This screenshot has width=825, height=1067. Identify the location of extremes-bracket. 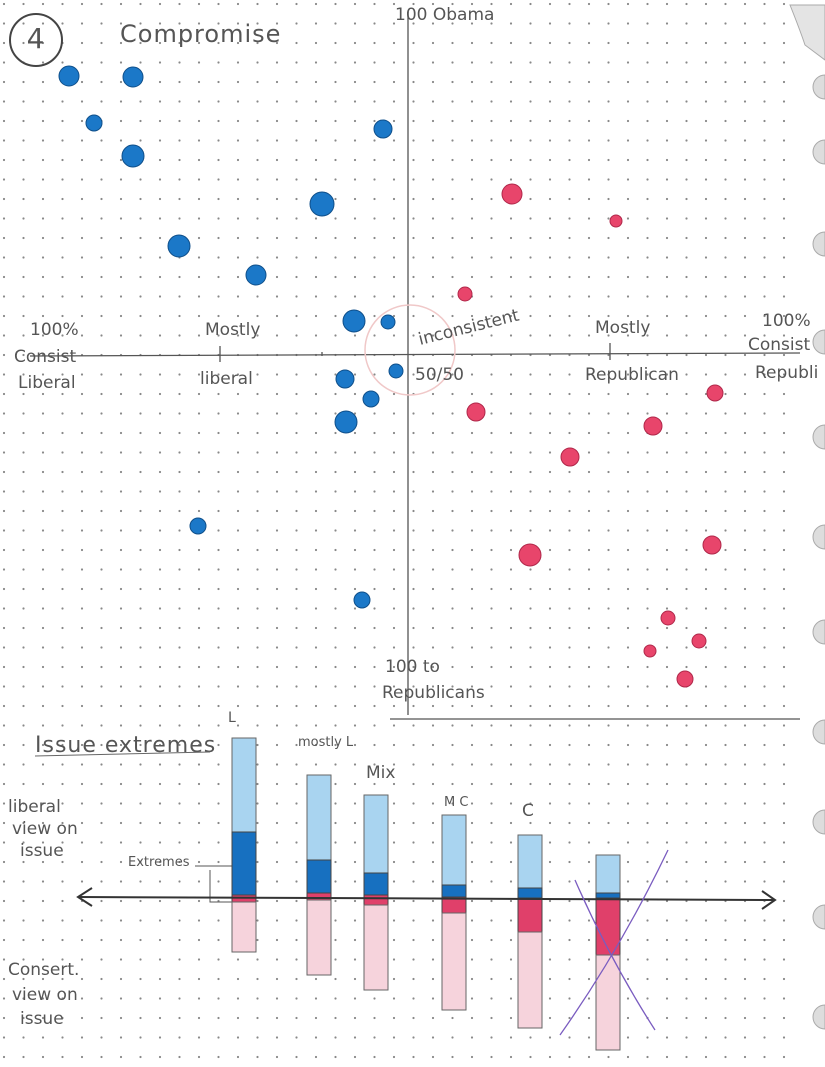
(213, 884).